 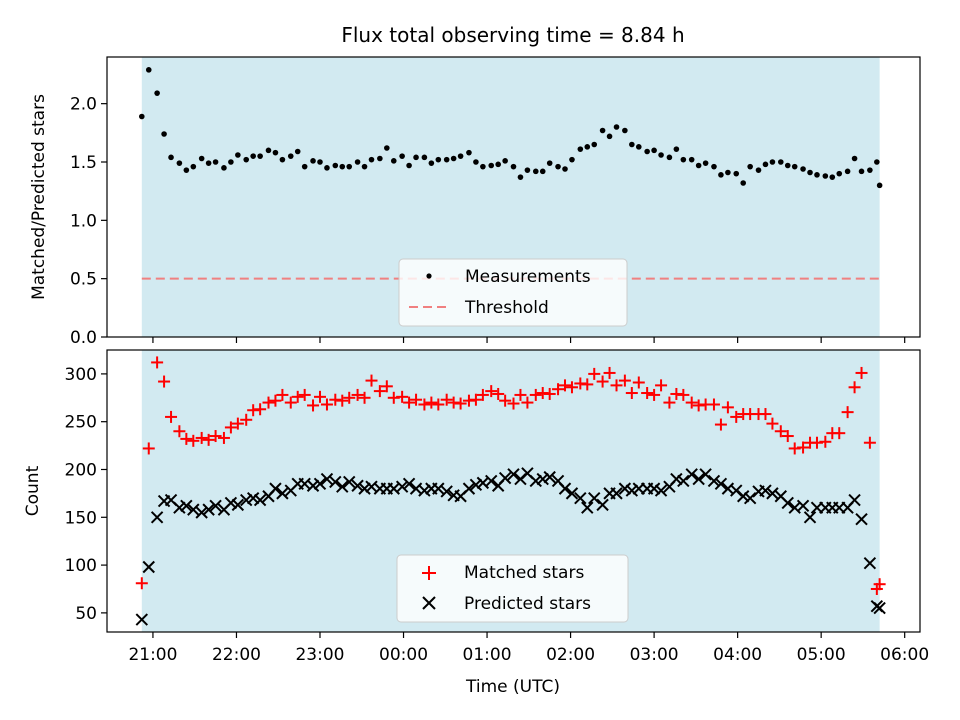 I want to click on bottom-y-ticks: 50 100 150 200 250 300, so click(x=86, y=494).